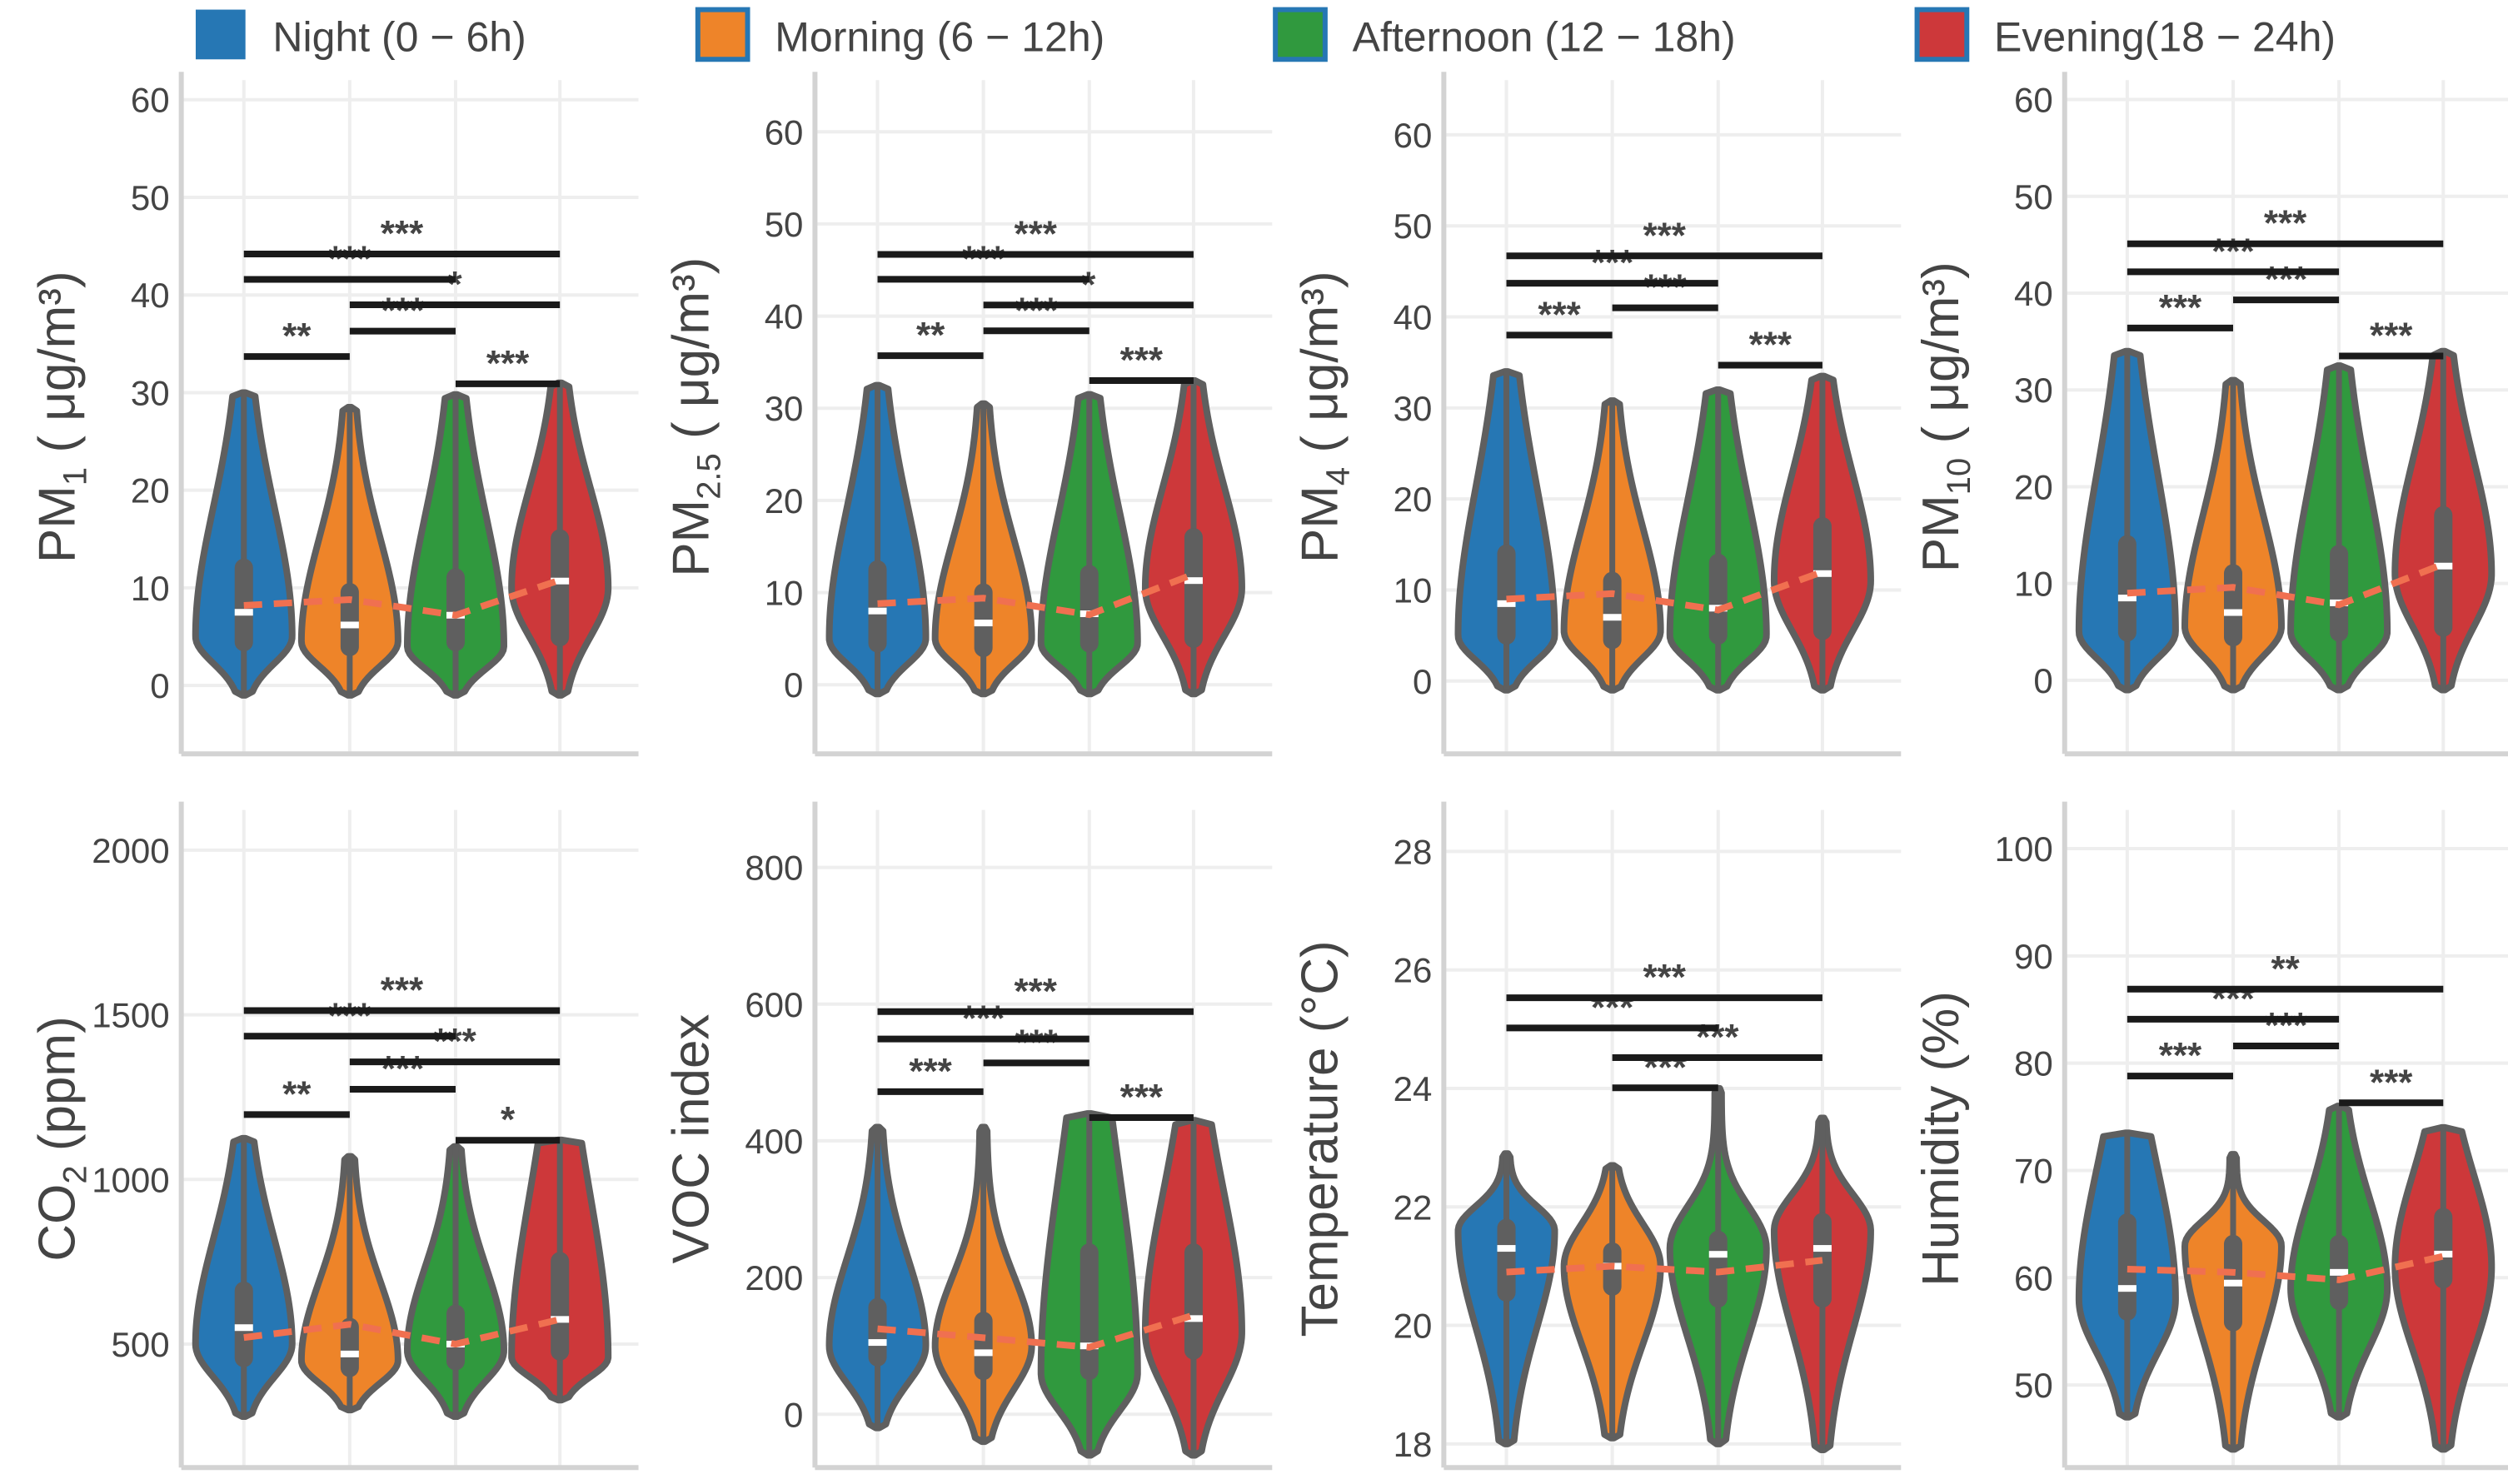 This screenshot has height=1484, width=2508. I want to click on y-tick-label: 28, so click(1413, 851).